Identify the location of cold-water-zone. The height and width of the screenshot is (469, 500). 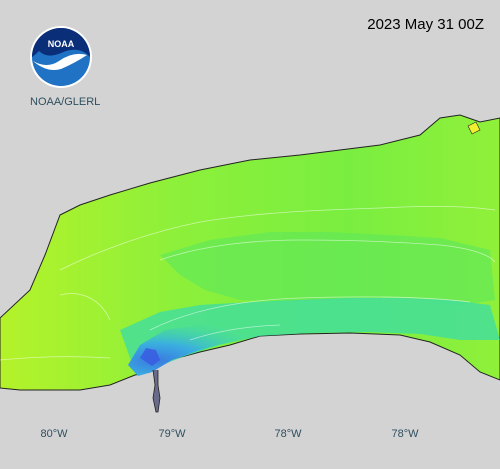
(199, 350).